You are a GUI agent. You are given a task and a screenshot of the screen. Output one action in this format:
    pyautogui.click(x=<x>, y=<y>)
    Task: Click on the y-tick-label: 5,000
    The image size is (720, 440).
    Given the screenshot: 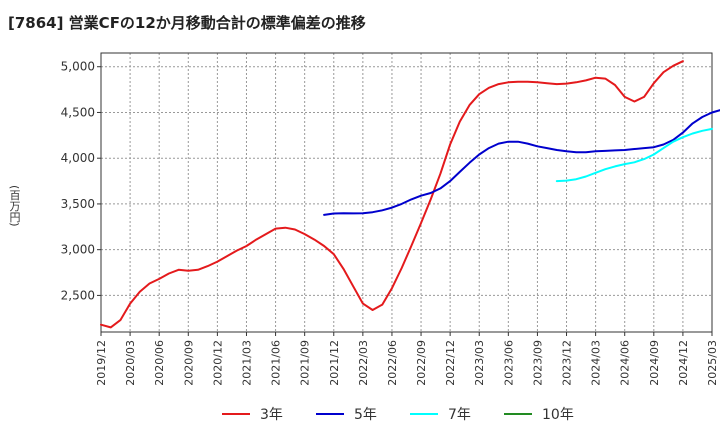 What is the action you would take?
    pyautogui.click(x=78, y=67)
    